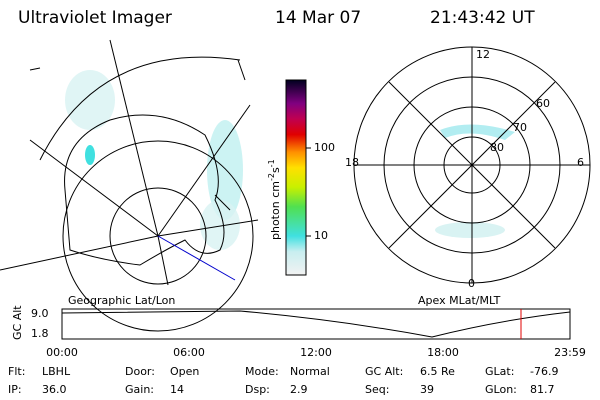 Image resolution: width=600 pixels, height=400 pixels. What do you see at coordinates (140, 371) in the screenshot?
I see `field-key: Door:` at bounding box center [140, 371].